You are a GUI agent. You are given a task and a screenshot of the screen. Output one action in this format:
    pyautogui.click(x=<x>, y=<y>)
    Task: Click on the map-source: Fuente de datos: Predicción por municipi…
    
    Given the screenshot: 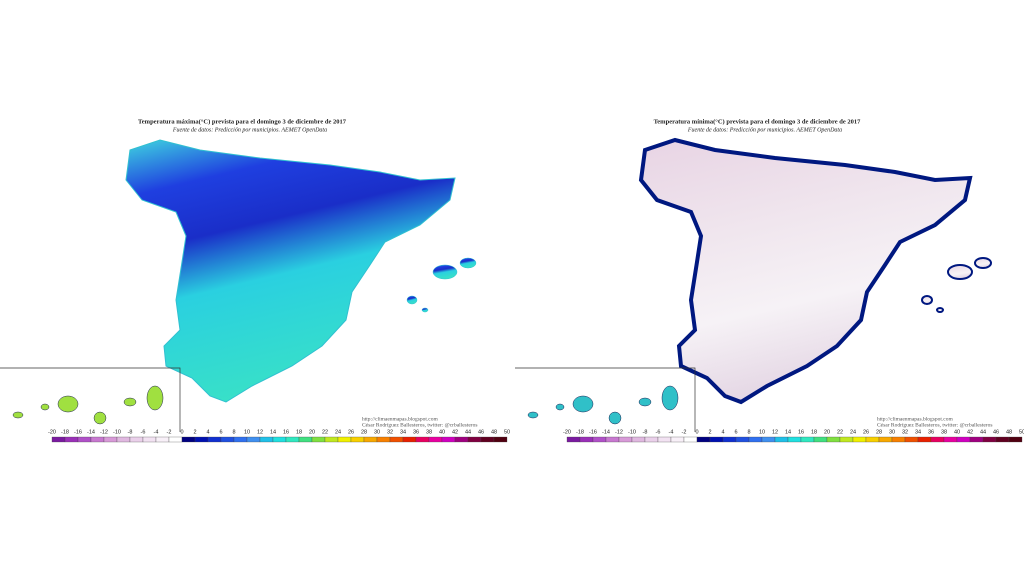 What is the action you would take?
    pyautogui.click(x=764, y=130)
    